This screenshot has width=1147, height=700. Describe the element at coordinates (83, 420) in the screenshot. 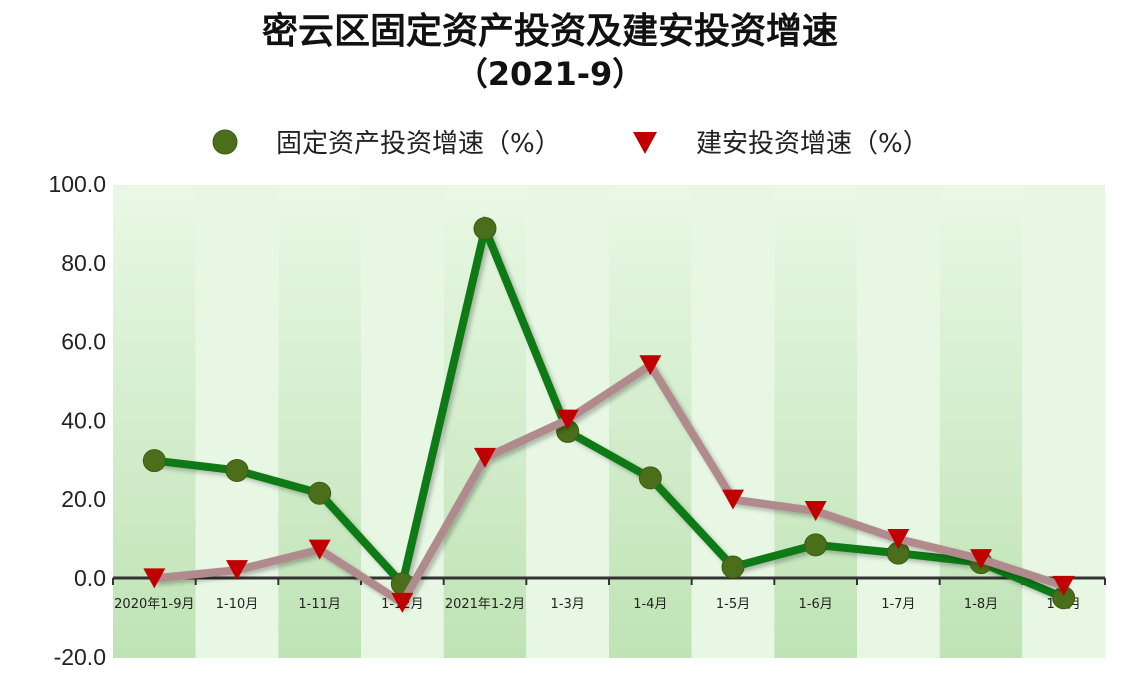

I see `y-tick-label: 40.0` at that location.